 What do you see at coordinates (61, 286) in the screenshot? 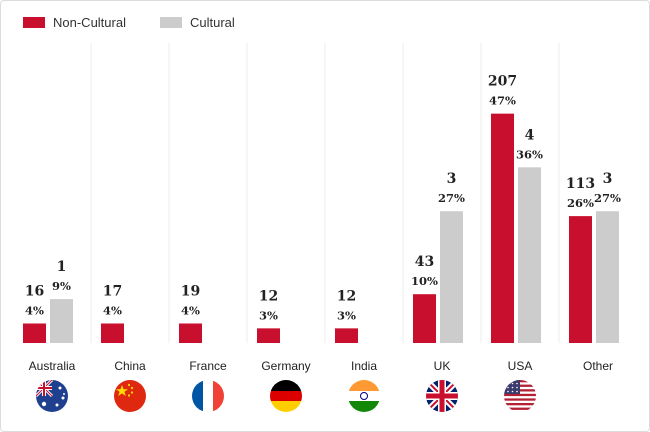
I see `percent-label: 9%` at bounding box center [61, 286].